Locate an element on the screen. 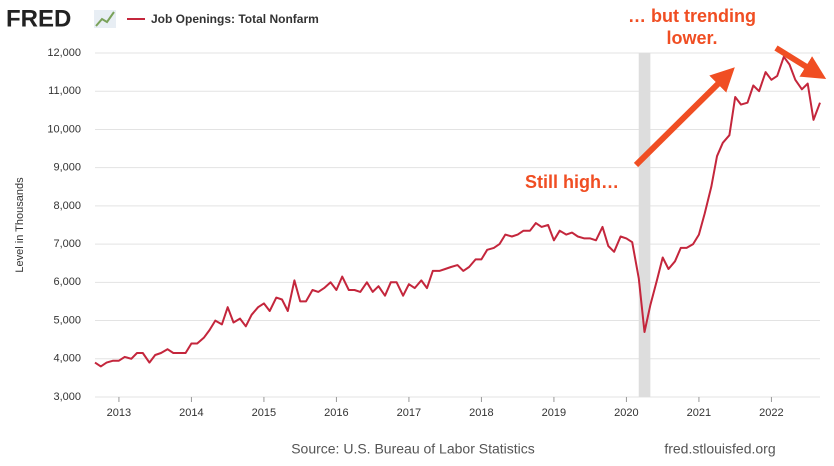 This screenshot has width=834, height=466. x-tick-label: 2019 is located at coordinates (554, 413).